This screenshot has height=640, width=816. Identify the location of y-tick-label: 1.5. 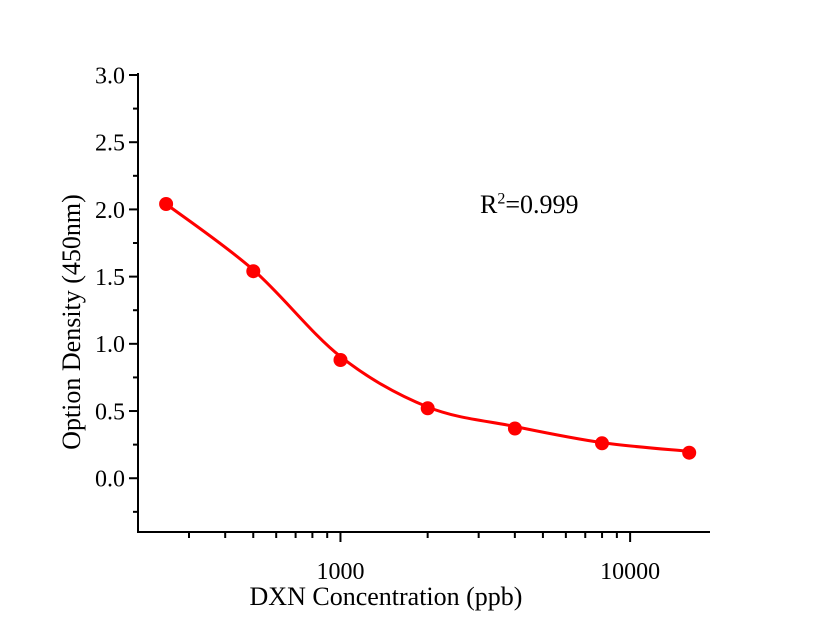
(110, 278).